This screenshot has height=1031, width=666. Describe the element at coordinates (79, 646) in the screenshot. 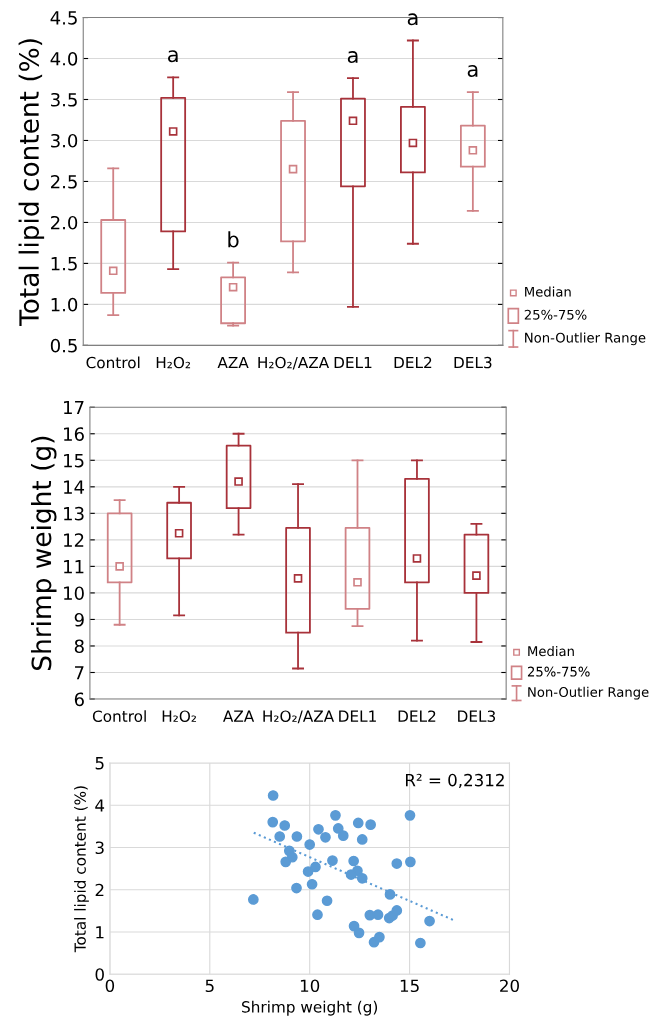

I see `y-tick-label: 8` at that location.